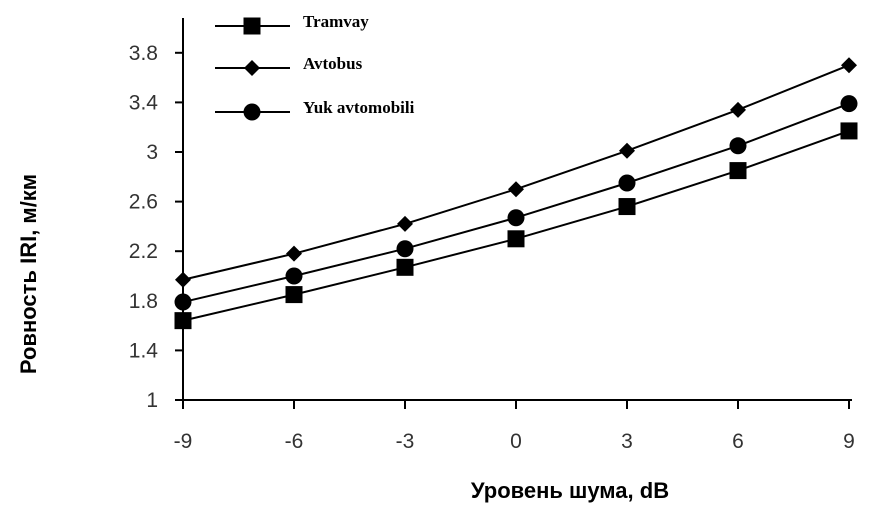  What do you see at coordinates (627, 441) in the screenshot?
I see `x-tick-label: 3` at bounding box center [627, 441].